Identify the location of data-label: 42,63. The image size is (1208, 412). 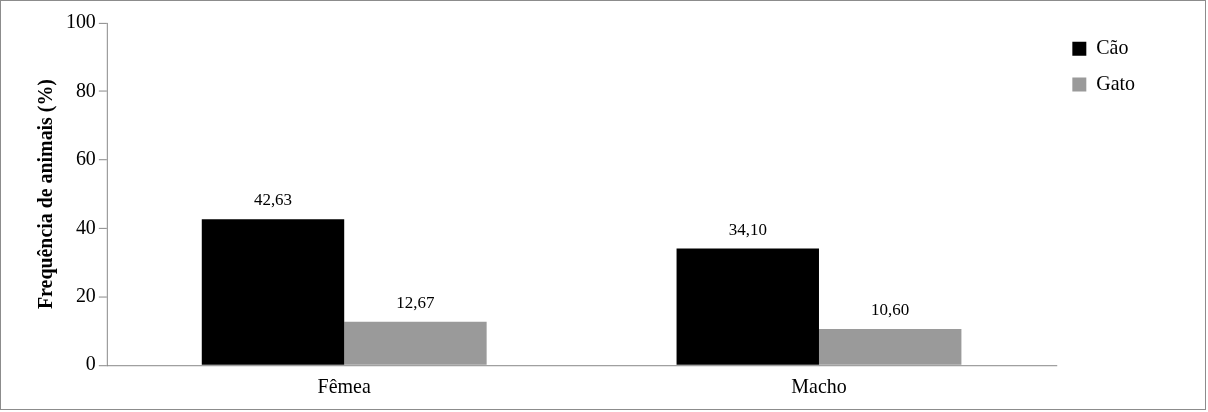
(273, 200).